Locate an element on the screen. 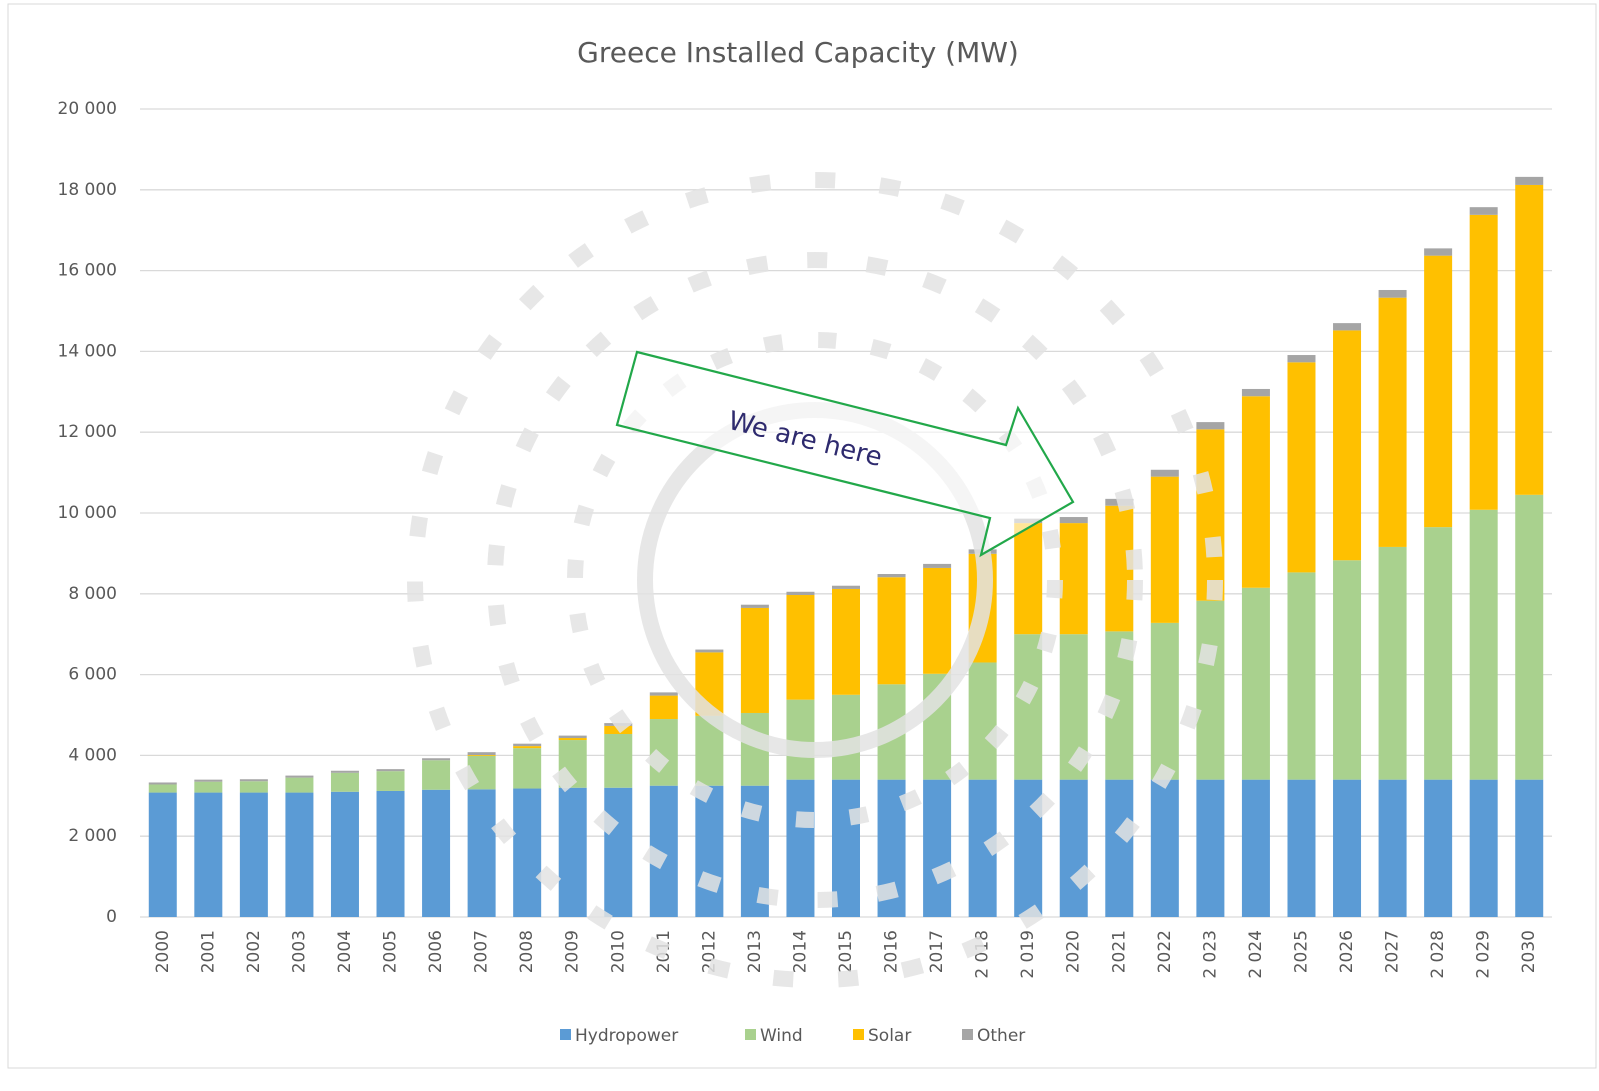  x-tick-label: 2009 is located at coordinates (573, 951).